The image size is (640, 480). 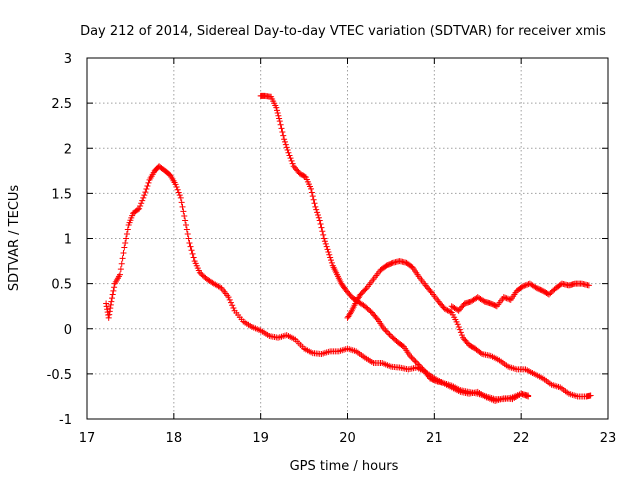 What do you see at coordinates (521, 438) in the screenshot?
I see `x-tick-label: 22` at bounding box center [521, 438].